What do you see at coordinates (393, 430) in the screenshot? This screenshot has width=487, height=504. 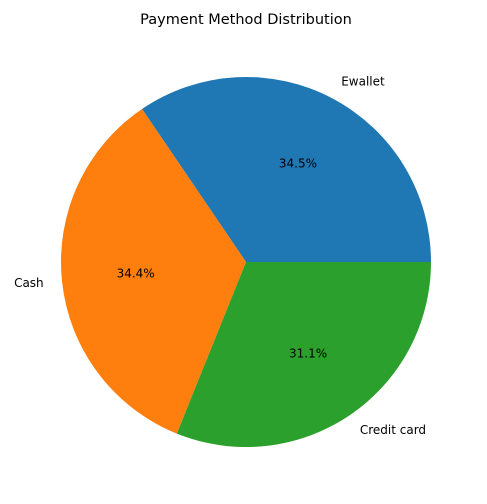 I see `slice-label-credit-card: Credit card` at bounding box center [393, 430].